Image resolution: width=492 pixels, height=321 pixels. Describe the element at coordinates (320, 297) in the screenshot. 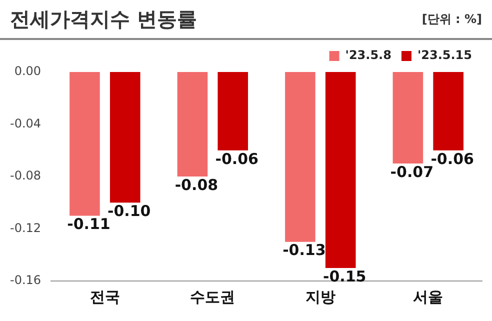

I see `x-tick-label: 지방` at that location.